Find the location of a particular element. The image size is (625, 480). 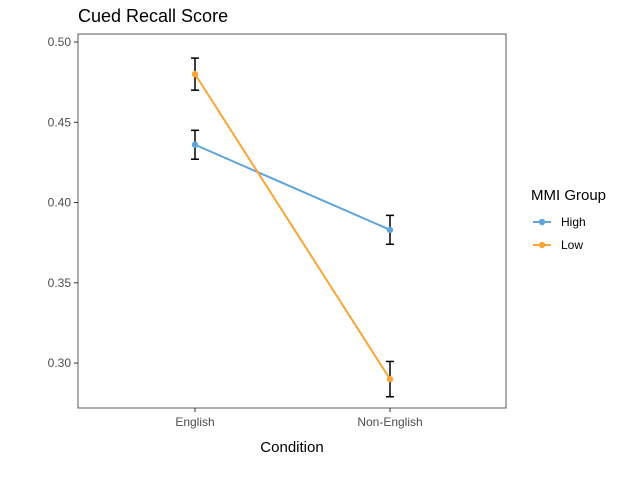

chart-title: Cued Recall Score is located at coordinates (153, 16).